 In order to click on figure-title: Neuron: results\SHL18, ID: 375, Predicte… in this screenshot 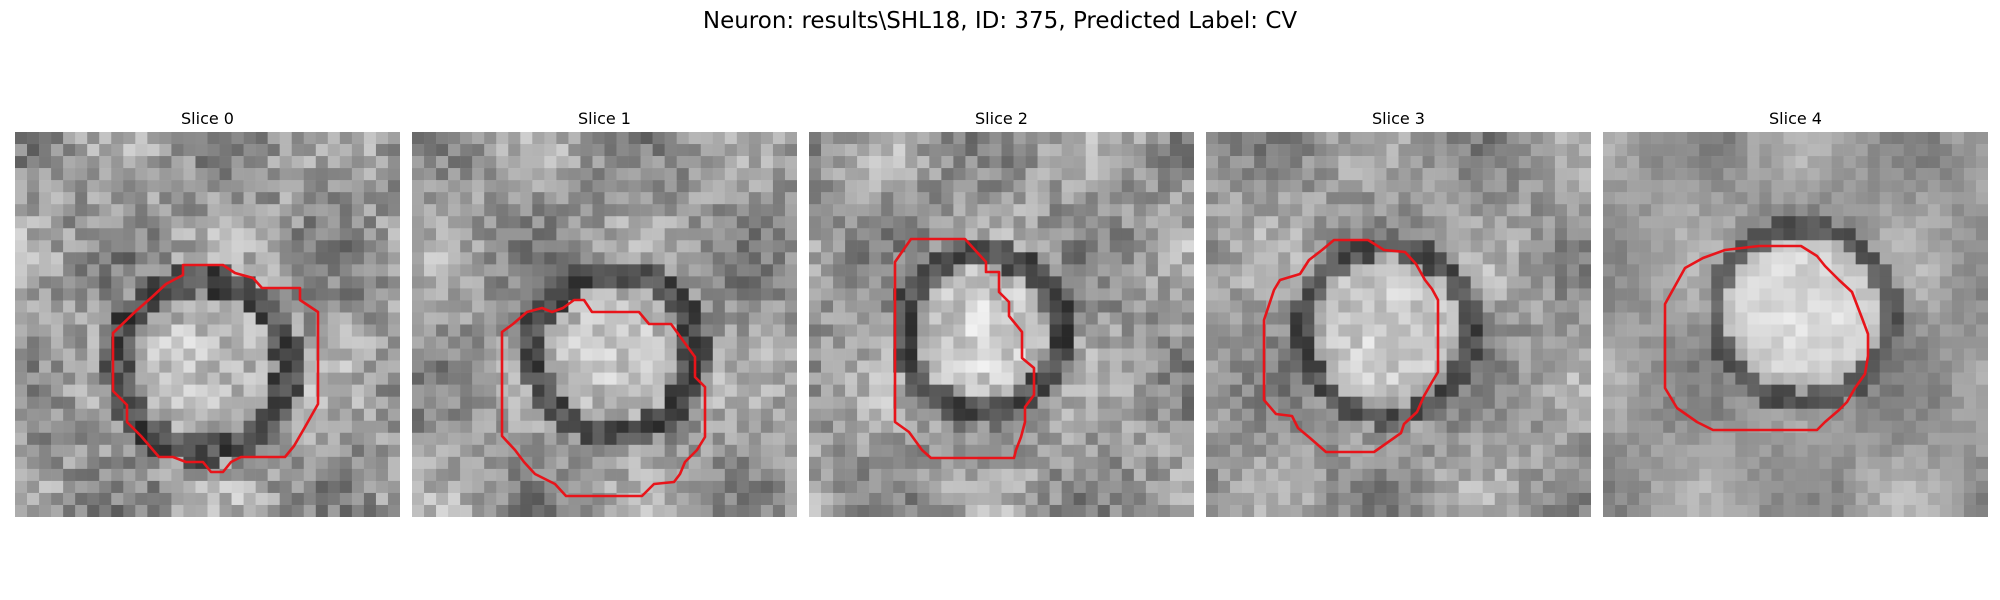, I will do `click(1000, 21)`.